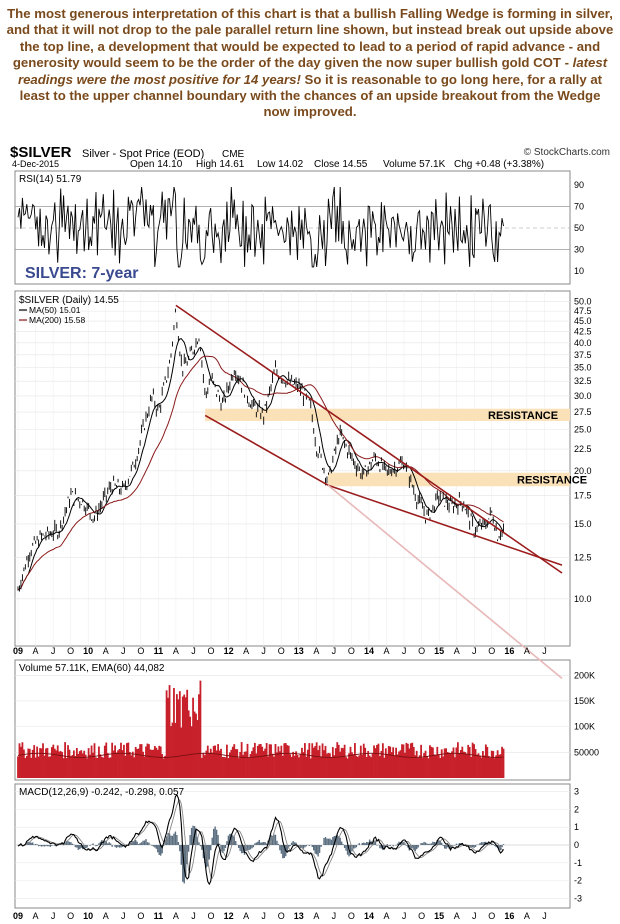 This screenshot has width=620, height=924. Describe the element at coordinates (369, 916) in the screenshot. I see `x-tick-label-bottom: 14` at that location.